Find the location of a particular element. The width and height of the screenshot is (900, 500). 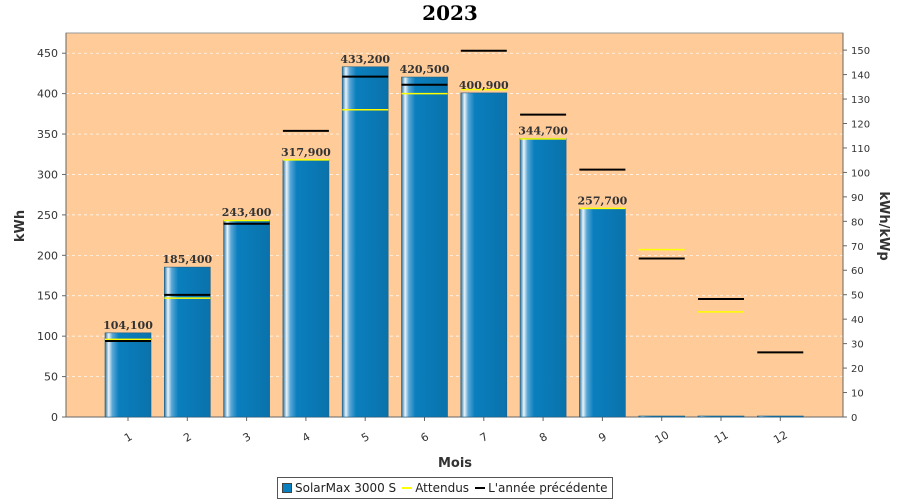

x-axis-title: Mois is located at coordinates (455, 463).